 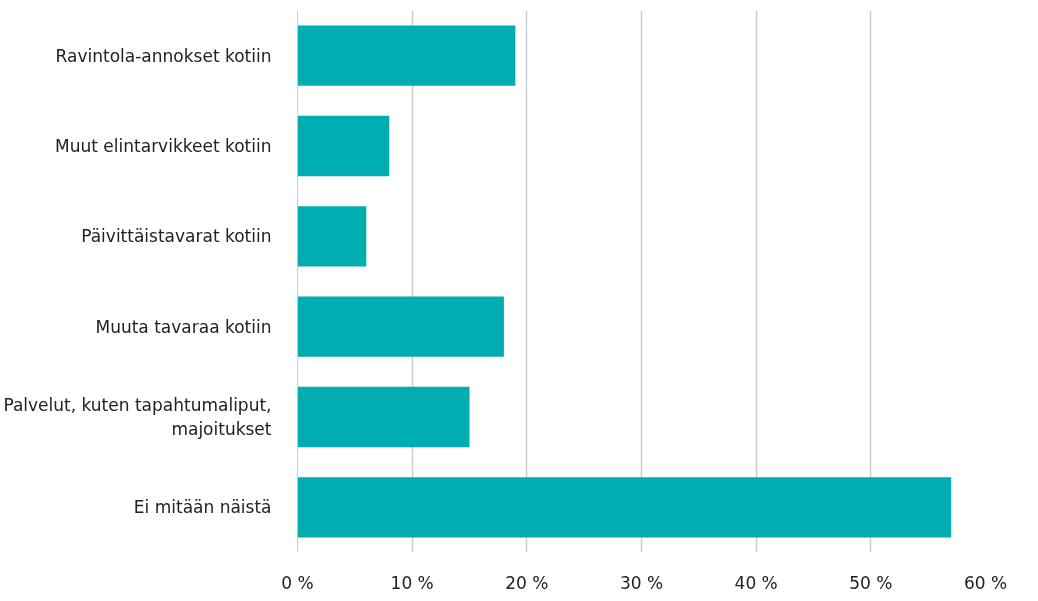 What do you see at coordinates (297, 582) in the screenshot?
I see `x-tick-label: 0 %` at bounding box center [297, 582].